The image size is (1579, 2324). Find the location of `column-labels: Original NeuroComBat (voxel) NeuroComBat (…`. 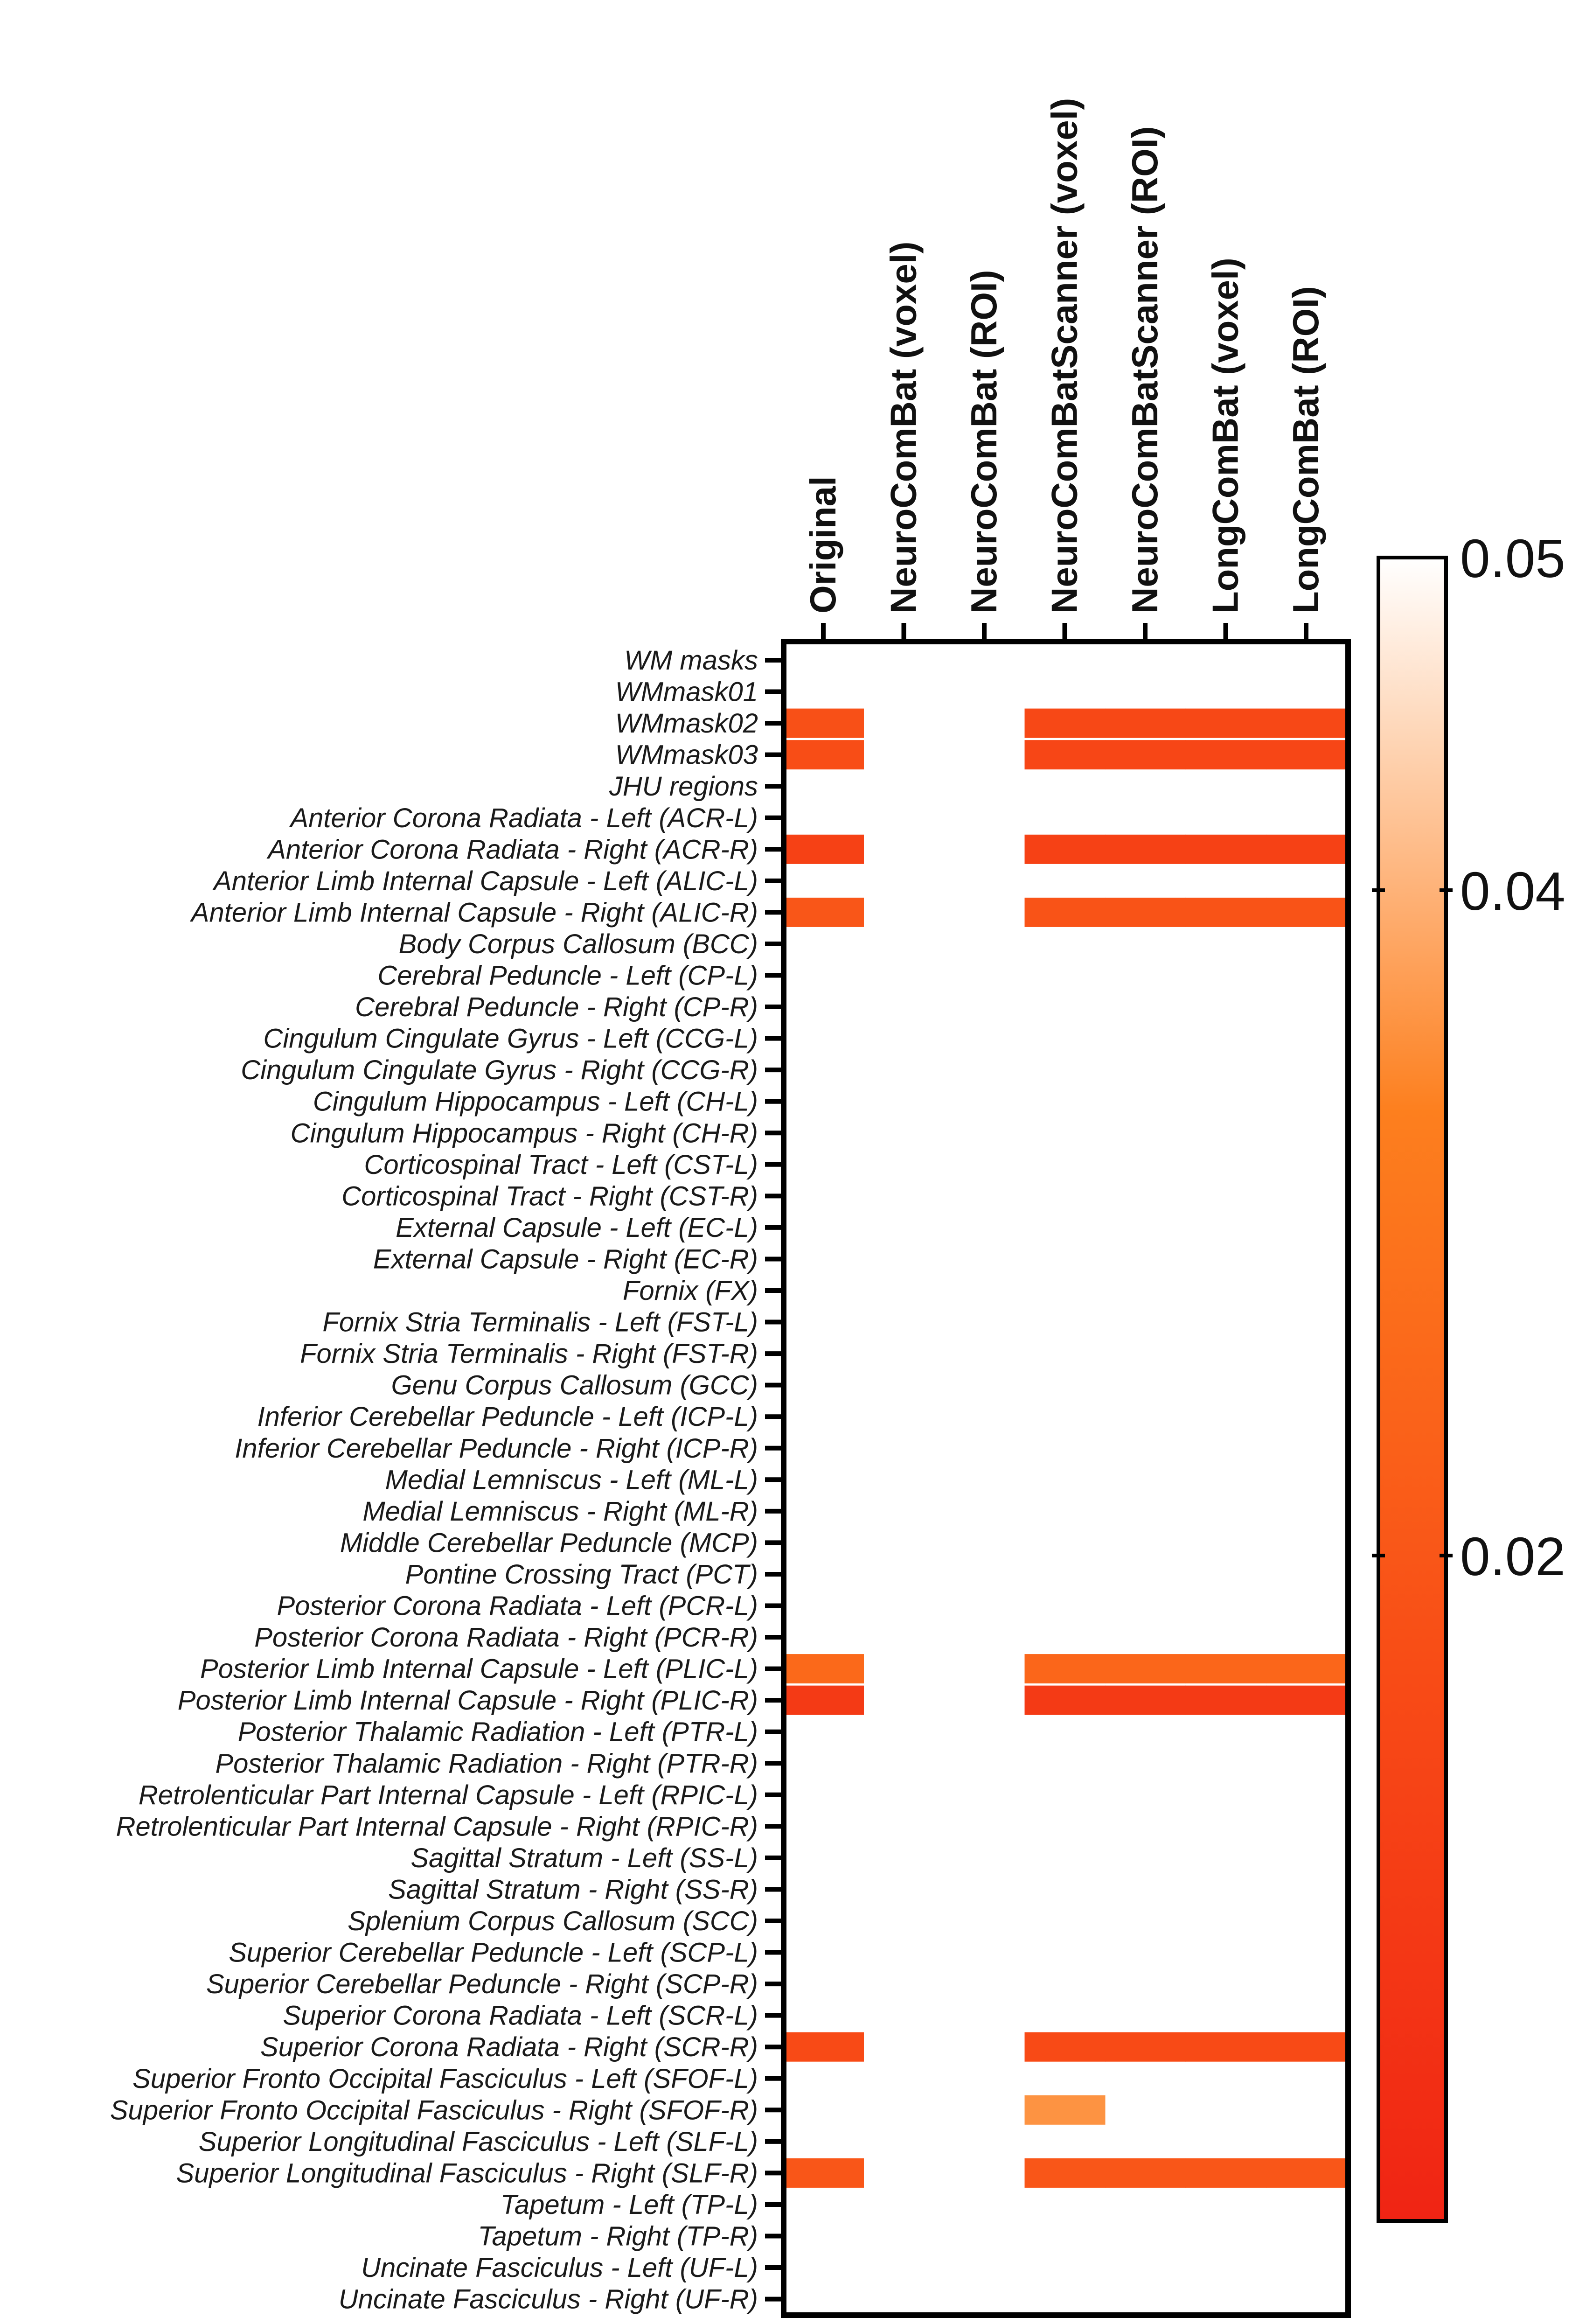

column-labels: Original NeuroComBat (voxel) NeuroComBat (… is located at coordinates (1064, 370).